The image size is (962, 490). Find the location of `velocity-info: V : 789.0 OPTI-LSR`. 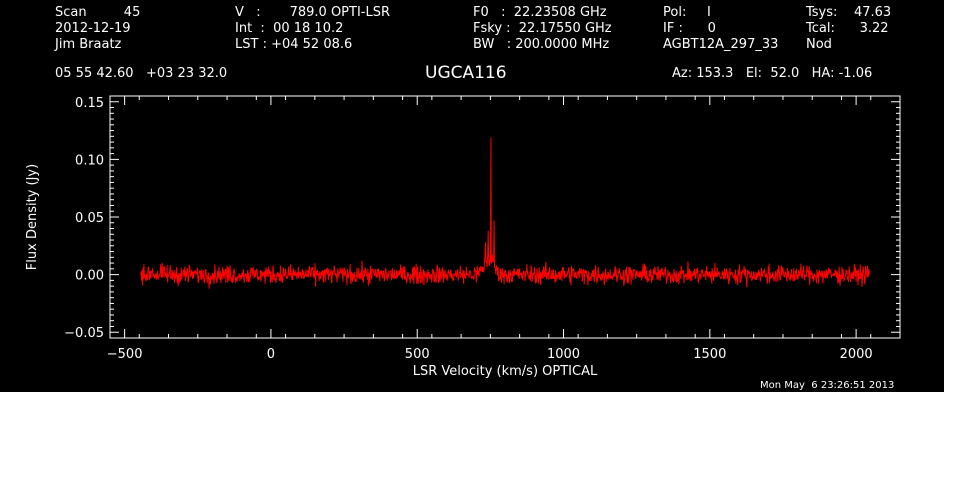

velocity-info: V : 789.0 OPTI-LSR is located at coordinates (313, 12).